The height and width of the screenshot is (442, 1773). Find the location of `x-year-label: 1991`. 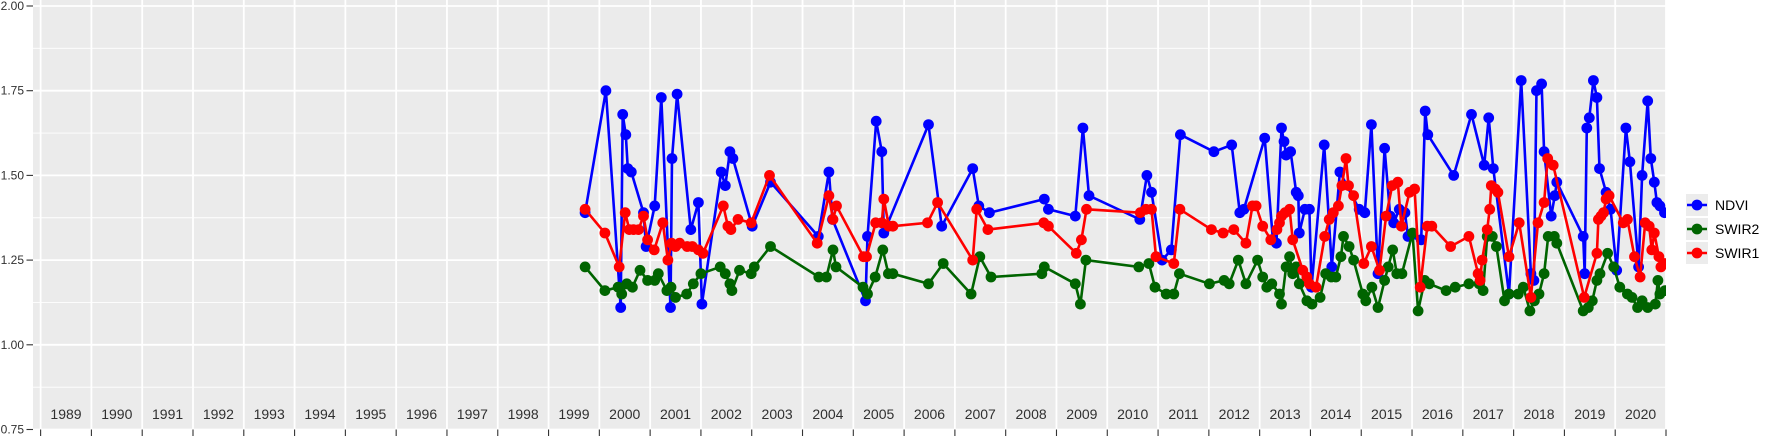

x-year-label: 1991 is located at coordinates (167, 414).